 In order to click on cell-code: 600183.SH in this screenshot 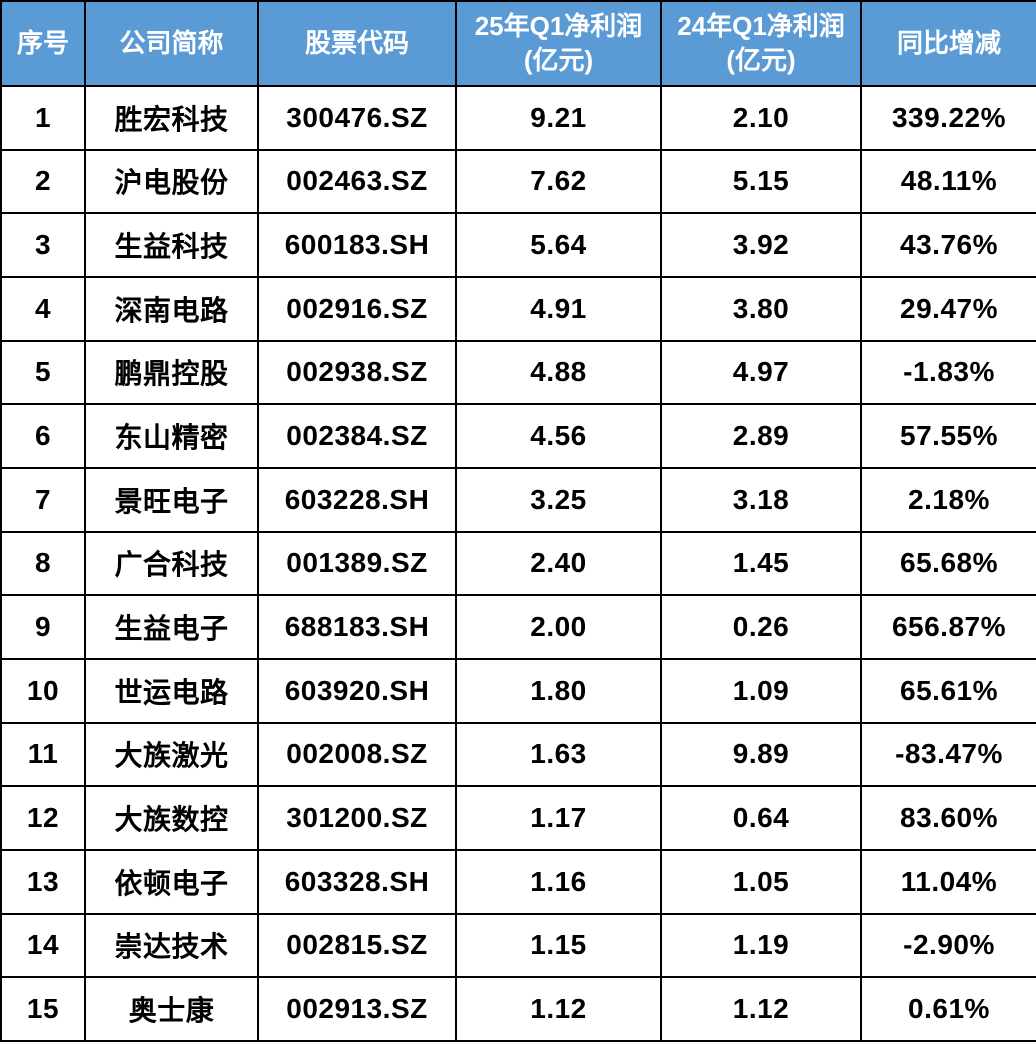, I will do `click(357, 245)`.